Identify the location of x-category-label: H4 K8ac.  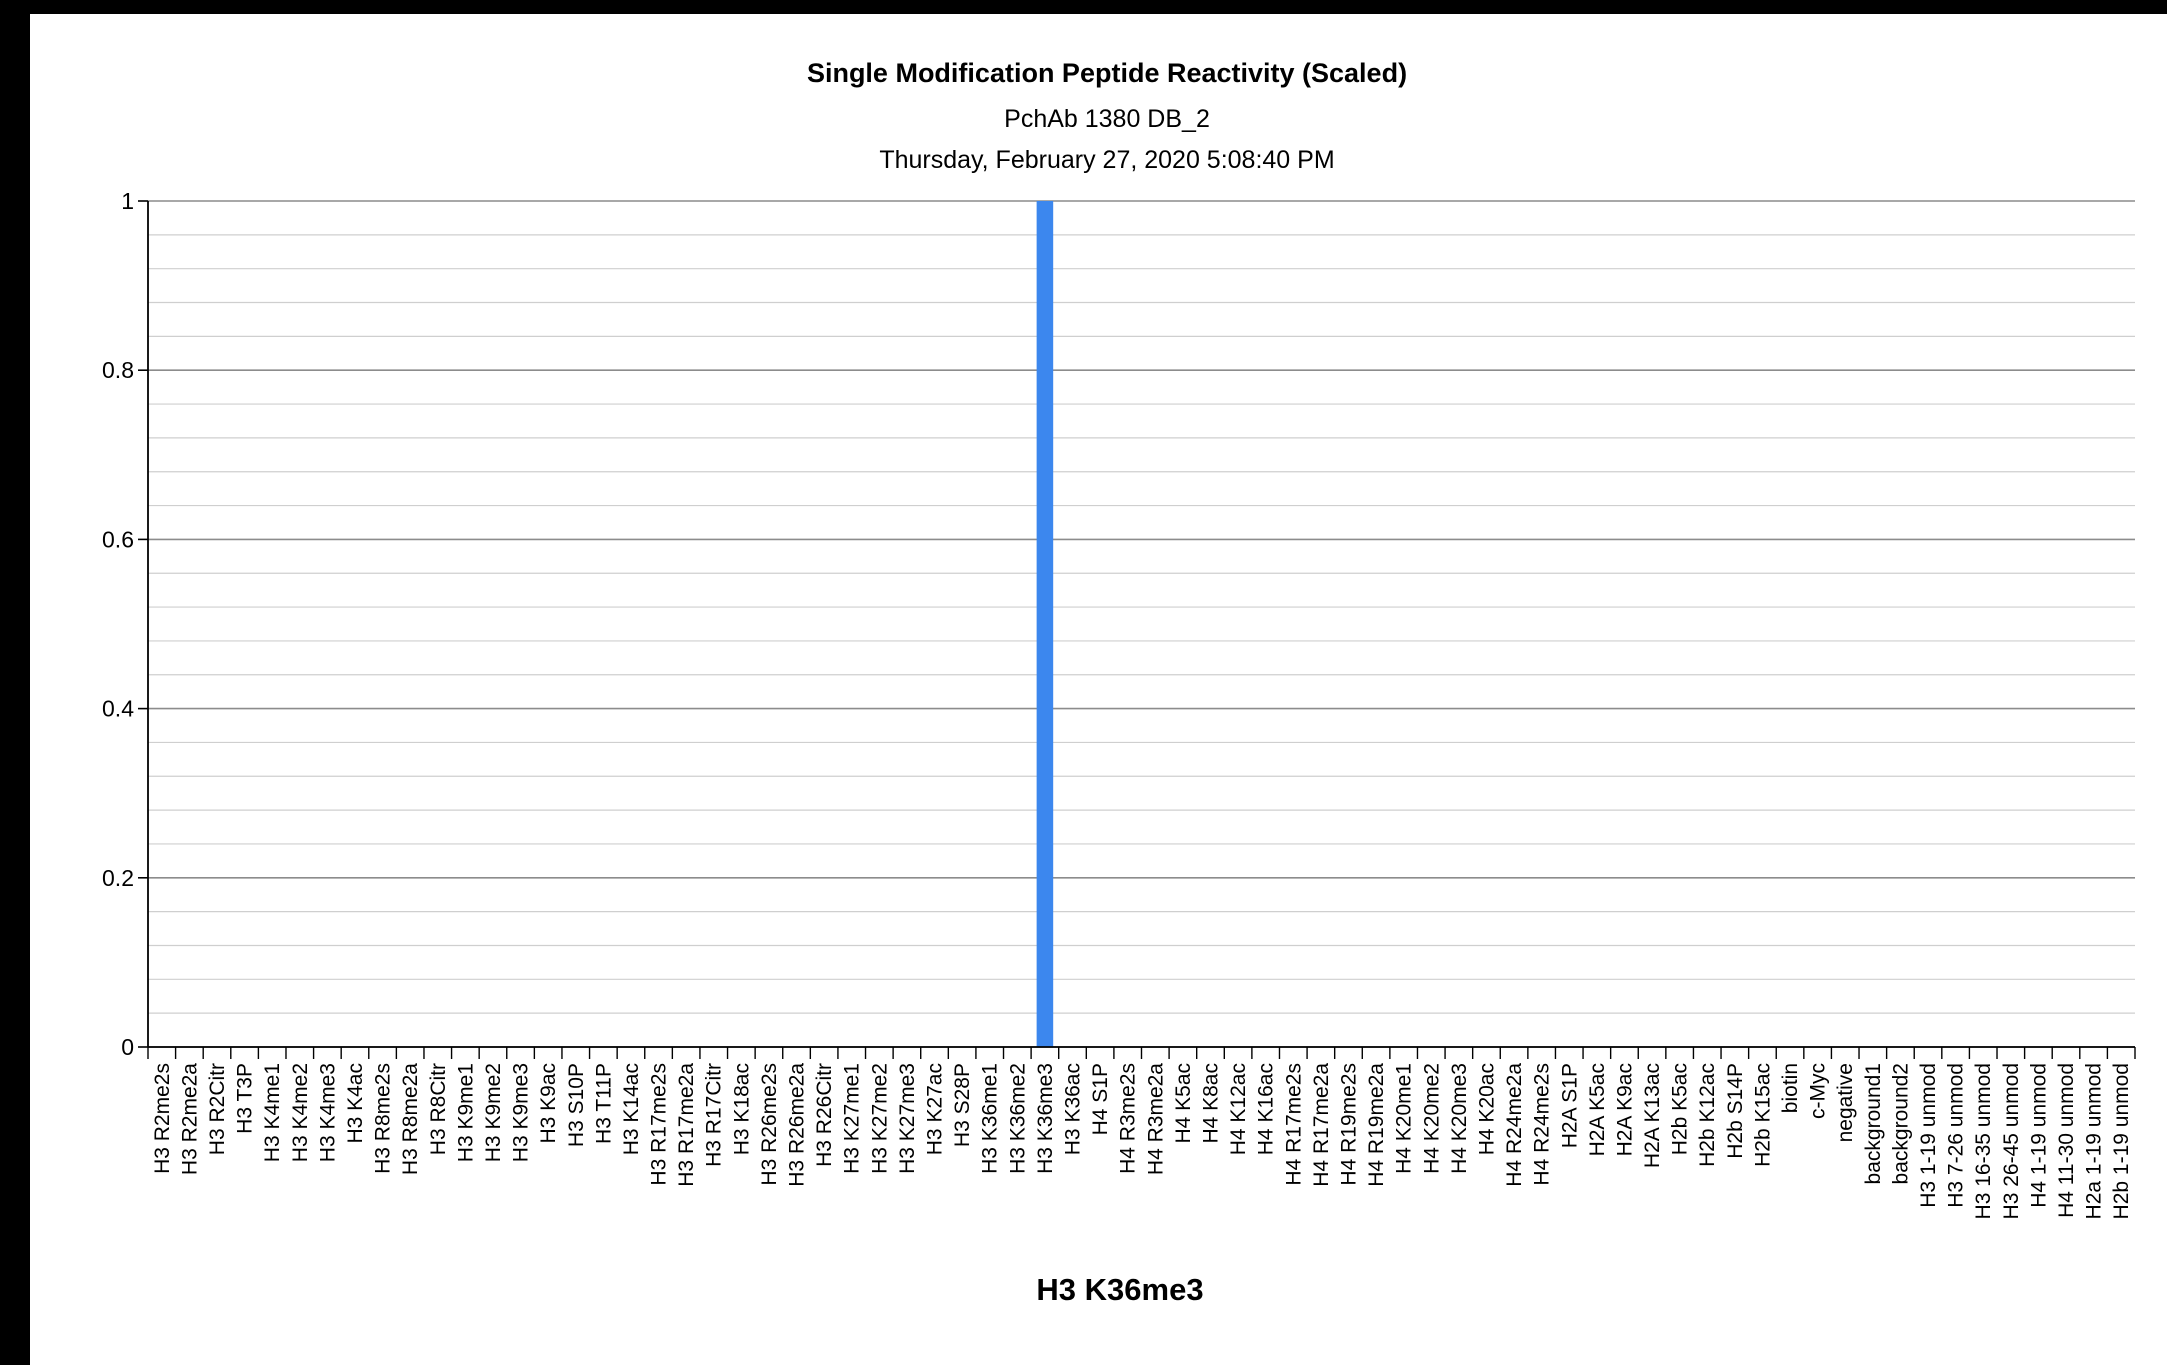
(1210, 1103).